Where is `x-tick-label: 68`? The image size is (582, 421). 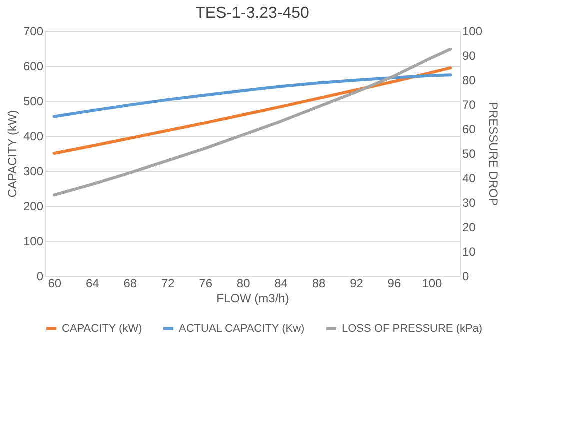 x-tick-label: 68 is located at coordinates (131, 283).